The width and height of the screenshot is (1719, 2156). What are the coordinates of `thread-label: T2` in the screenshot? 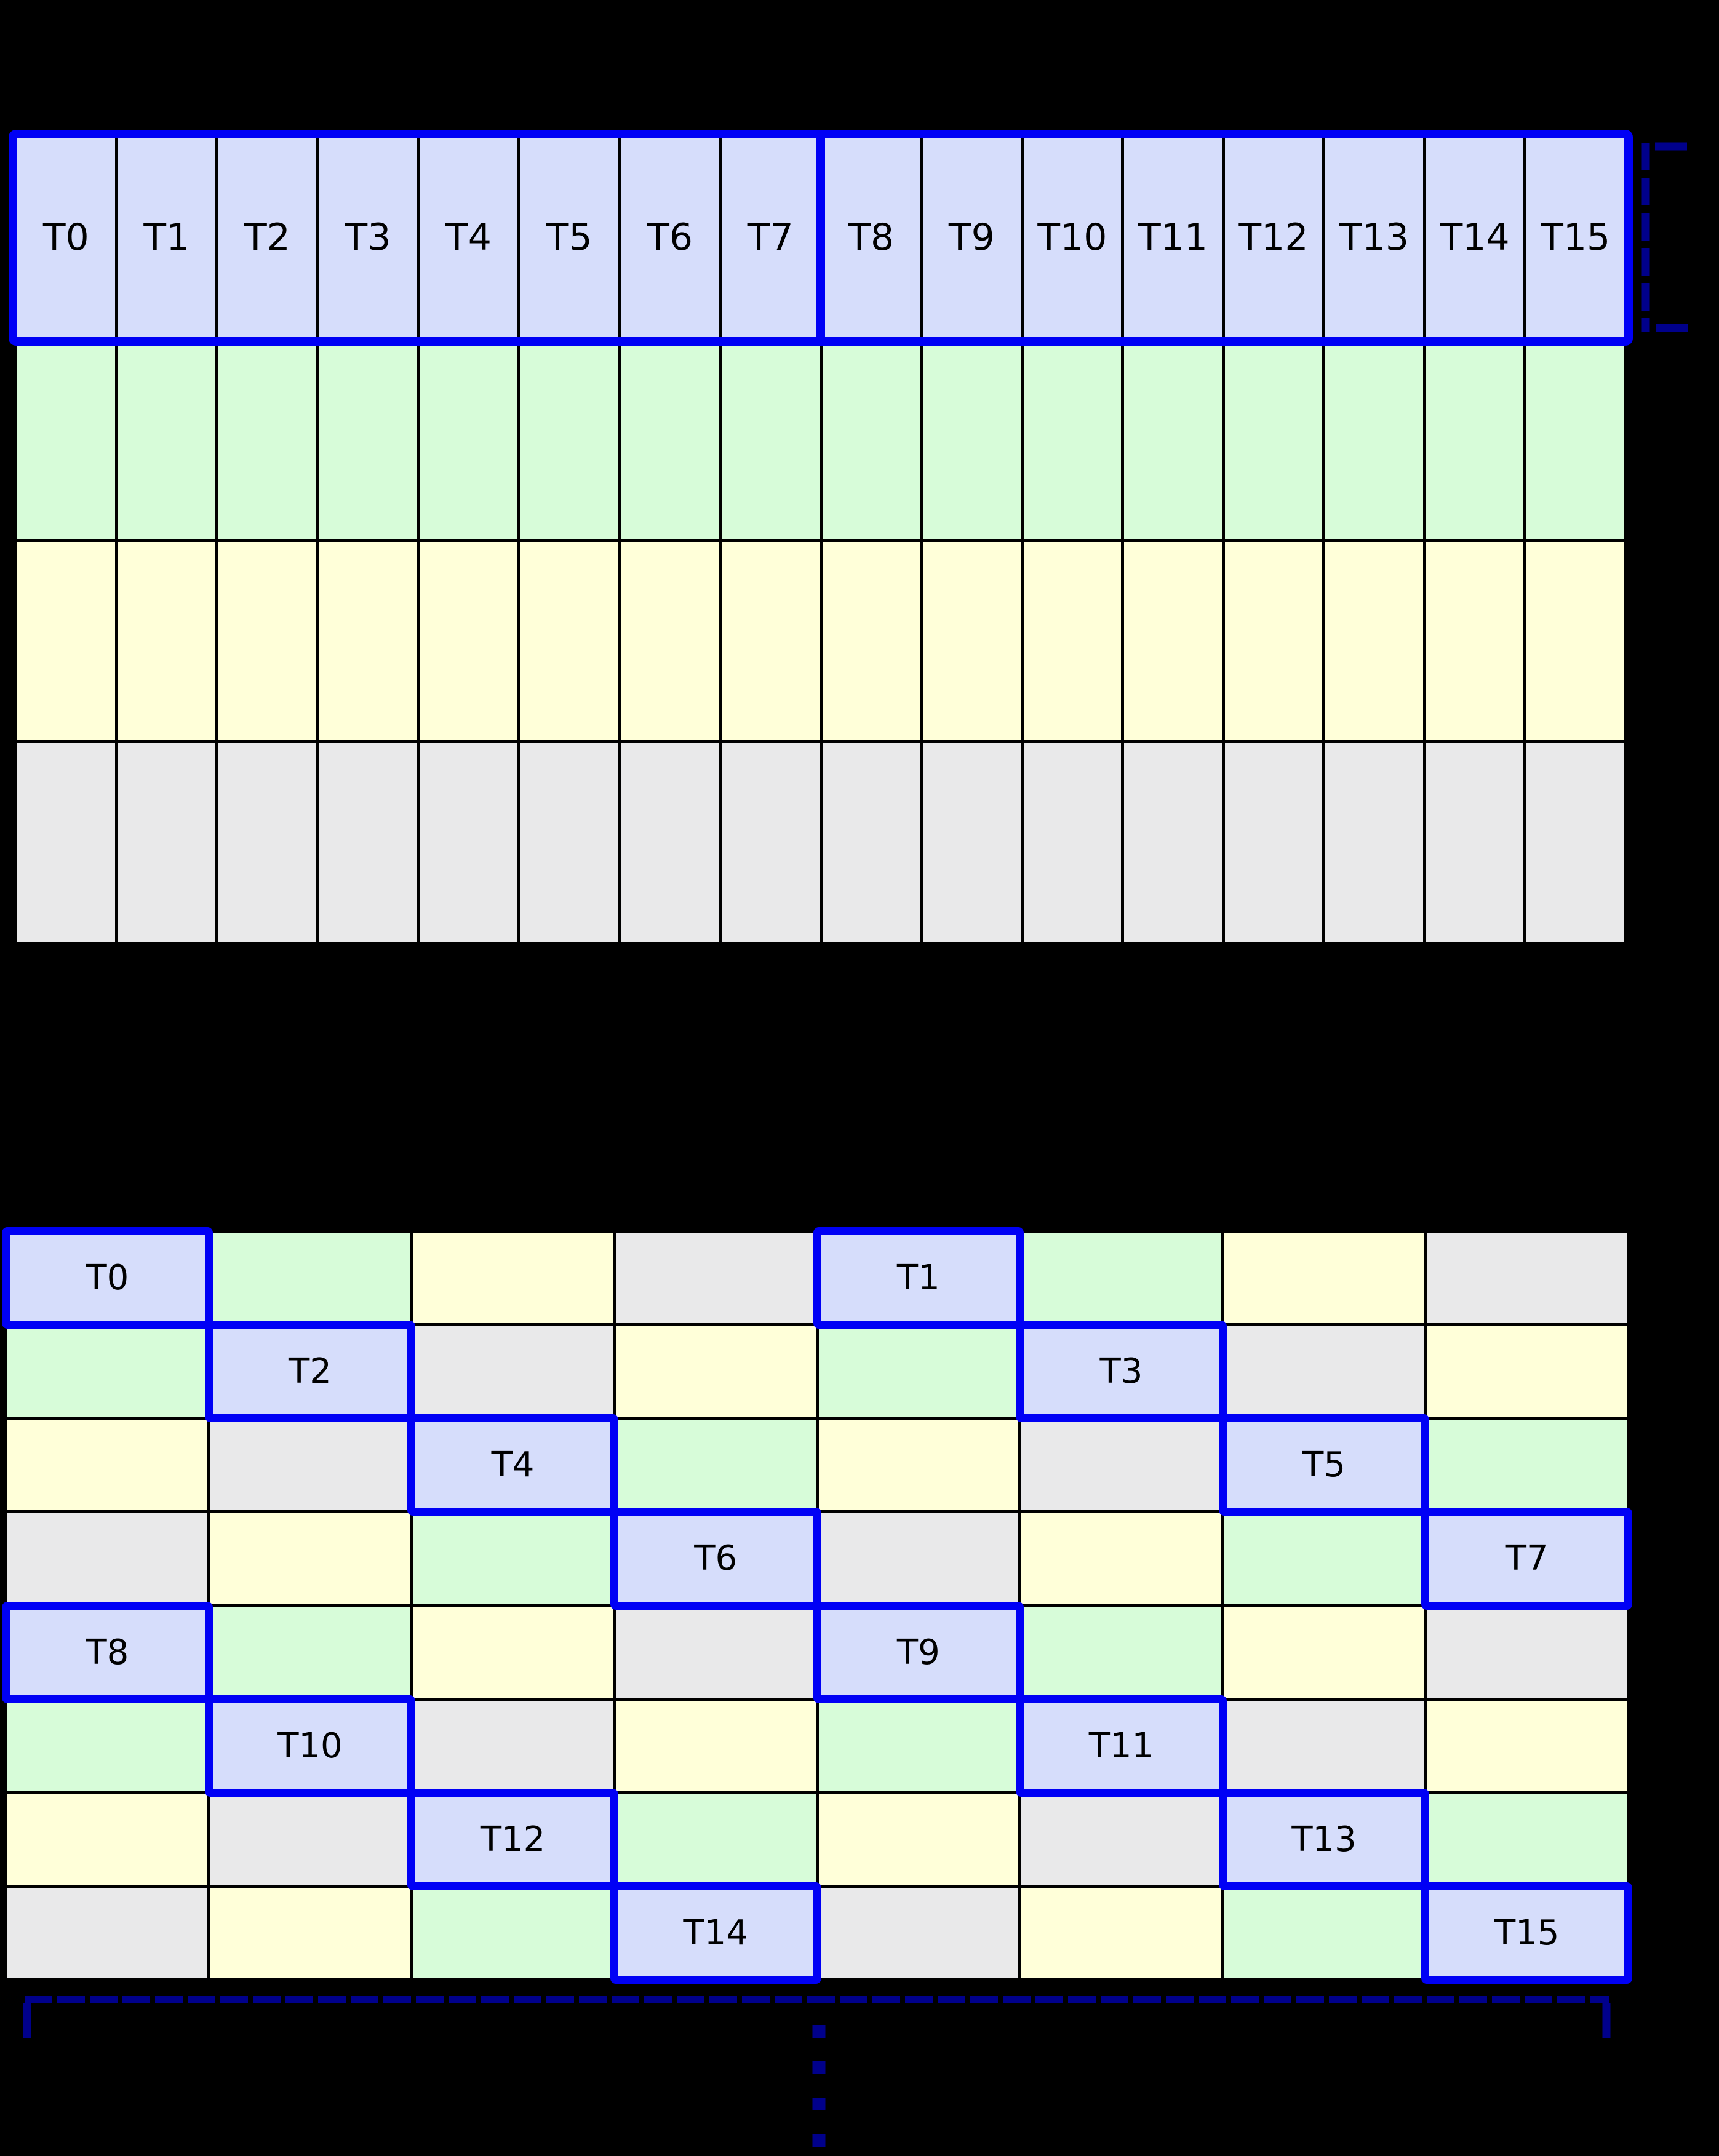 It's located at (267, 238).